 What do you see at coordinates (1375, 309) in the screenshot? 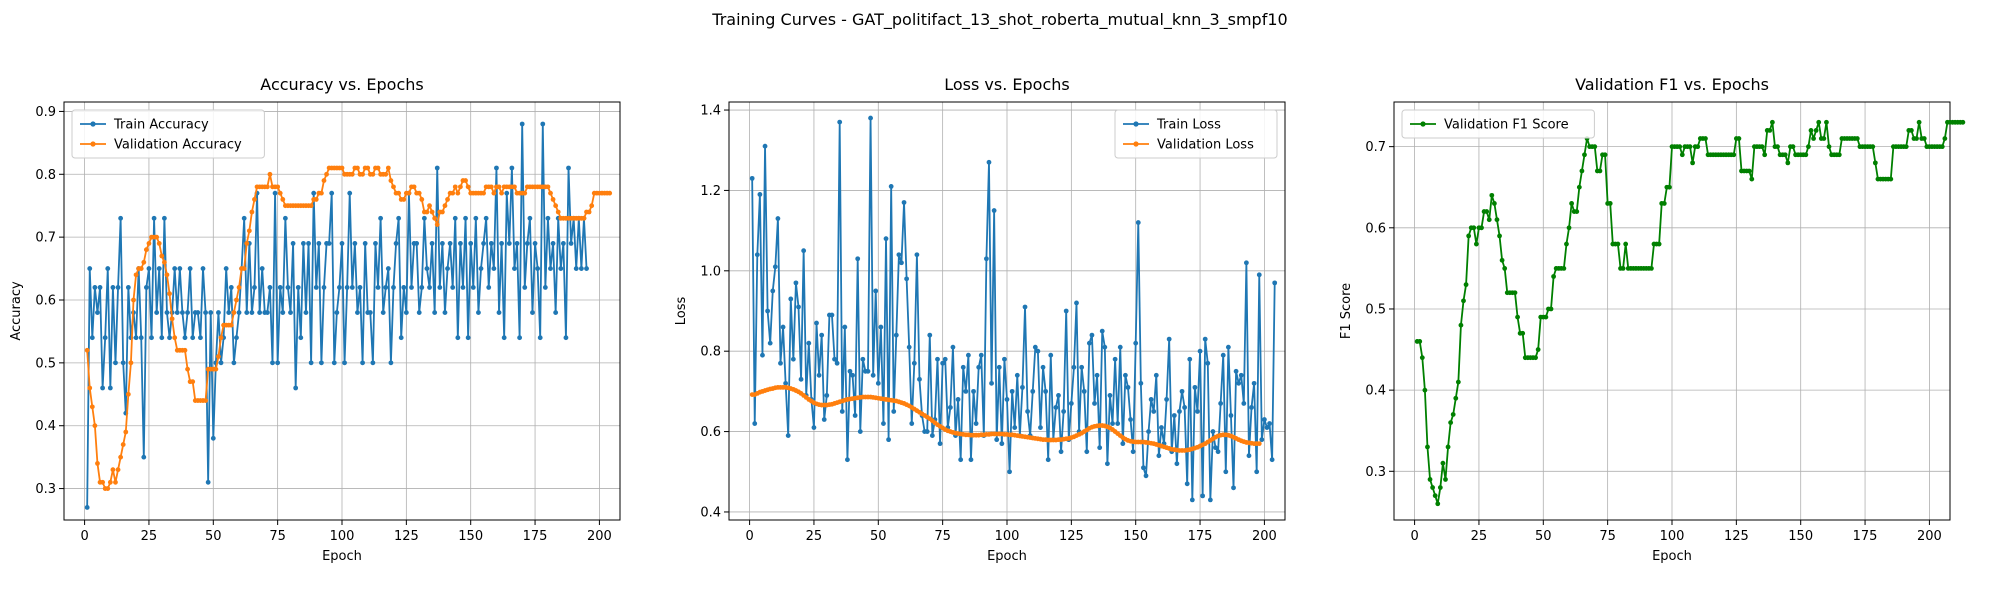
I see `y-tick-label: 0.5` at bounding box center [1375, 309].